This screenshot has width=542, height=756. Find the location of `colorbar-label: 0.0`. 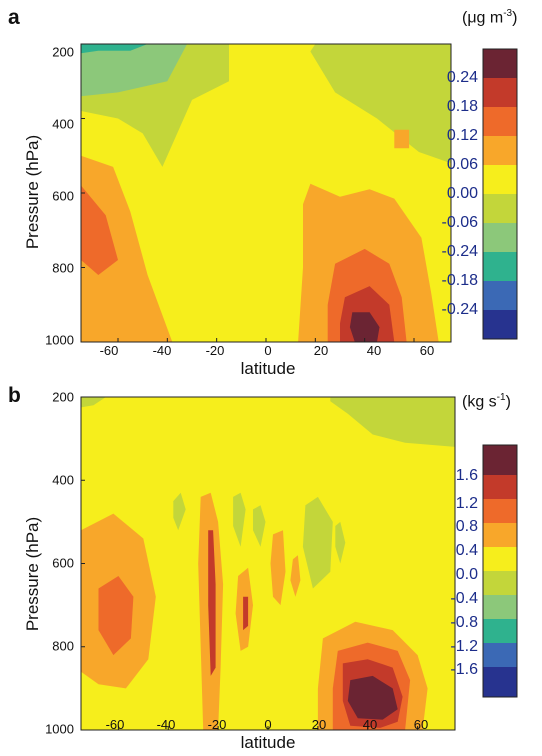

colorbar-label: 0.0 is located at coordinates (466, 574).